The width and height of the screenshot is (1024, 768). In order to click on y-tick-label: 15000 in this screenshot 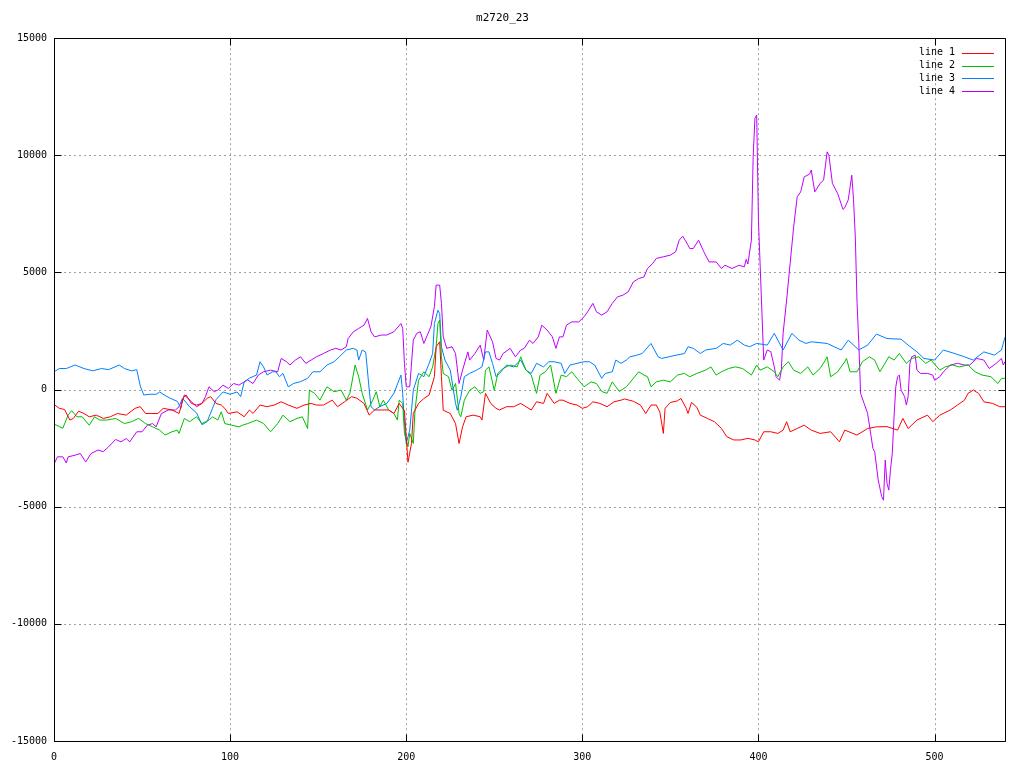, I will do `click(31, 37)`.